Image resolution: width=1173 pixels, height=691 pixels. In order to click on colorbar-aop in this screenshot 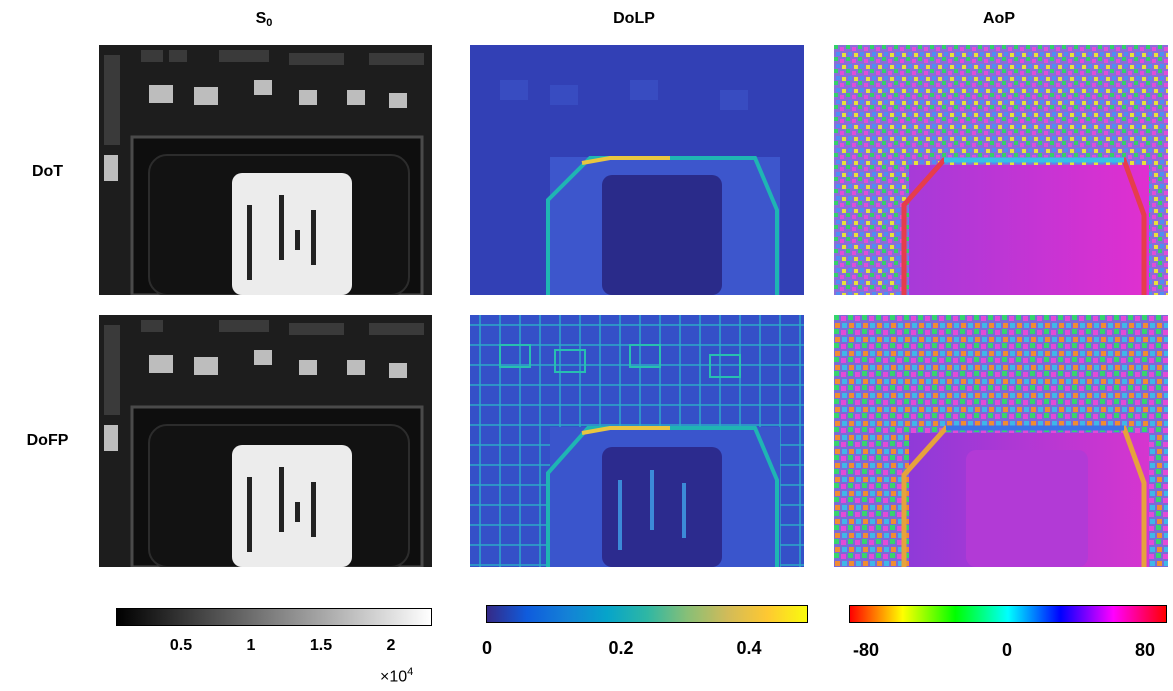, I will do `click(1008, 614)`.